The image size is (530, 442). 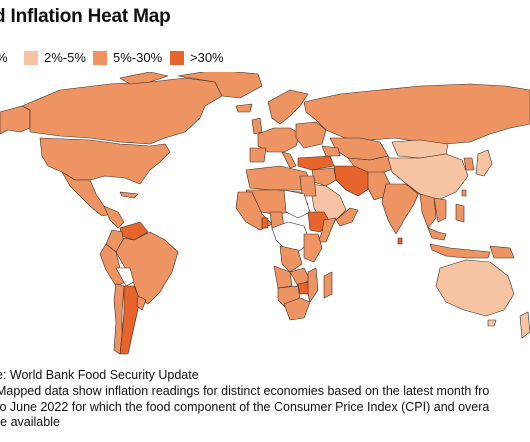 I want to click on footnote-line-3: re available, so click(x=30, y=422).